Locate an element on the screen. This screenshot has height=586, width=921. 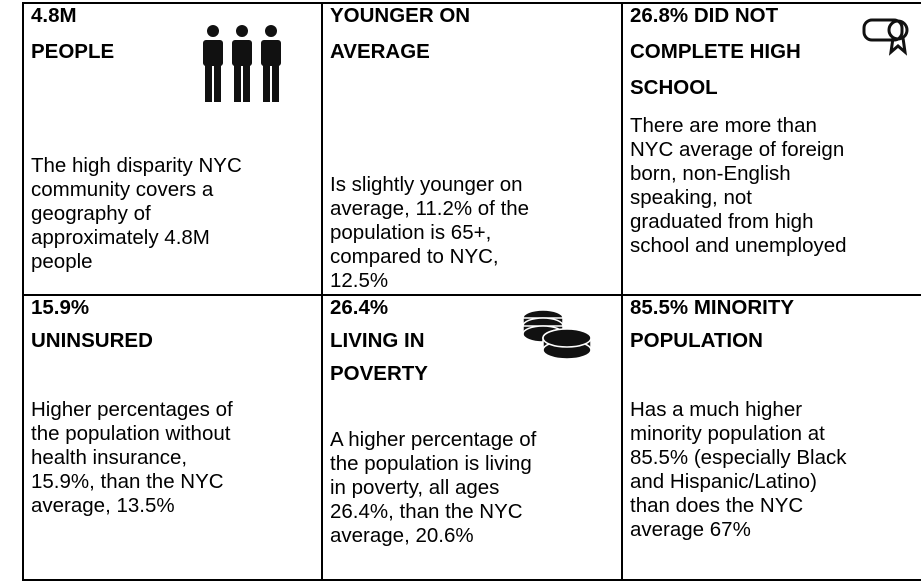
cell-body: the population without is located at coordinates (131, 433).